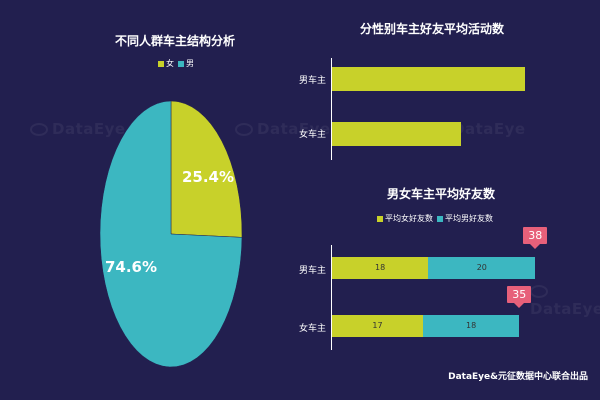 The width and height of the screenshot is (600, 400). I want to click on activity-chart-title: 分性别车主好友平均活动数, so click(432, 29).